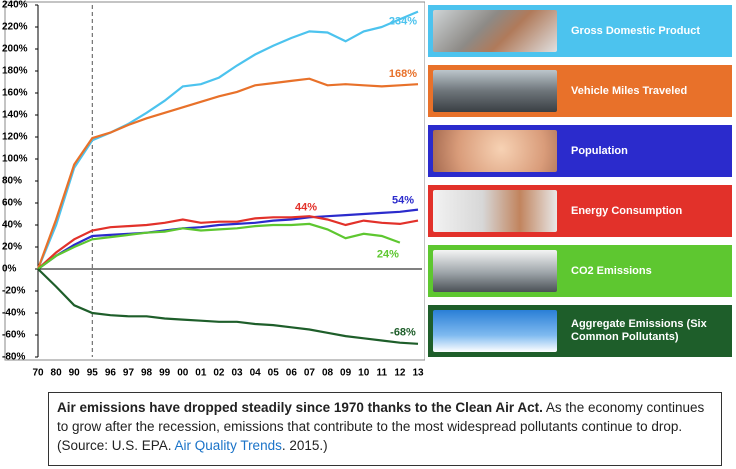 The image size is (736, 469). I want to click on x-tick-label: 08, so click(328, 373).